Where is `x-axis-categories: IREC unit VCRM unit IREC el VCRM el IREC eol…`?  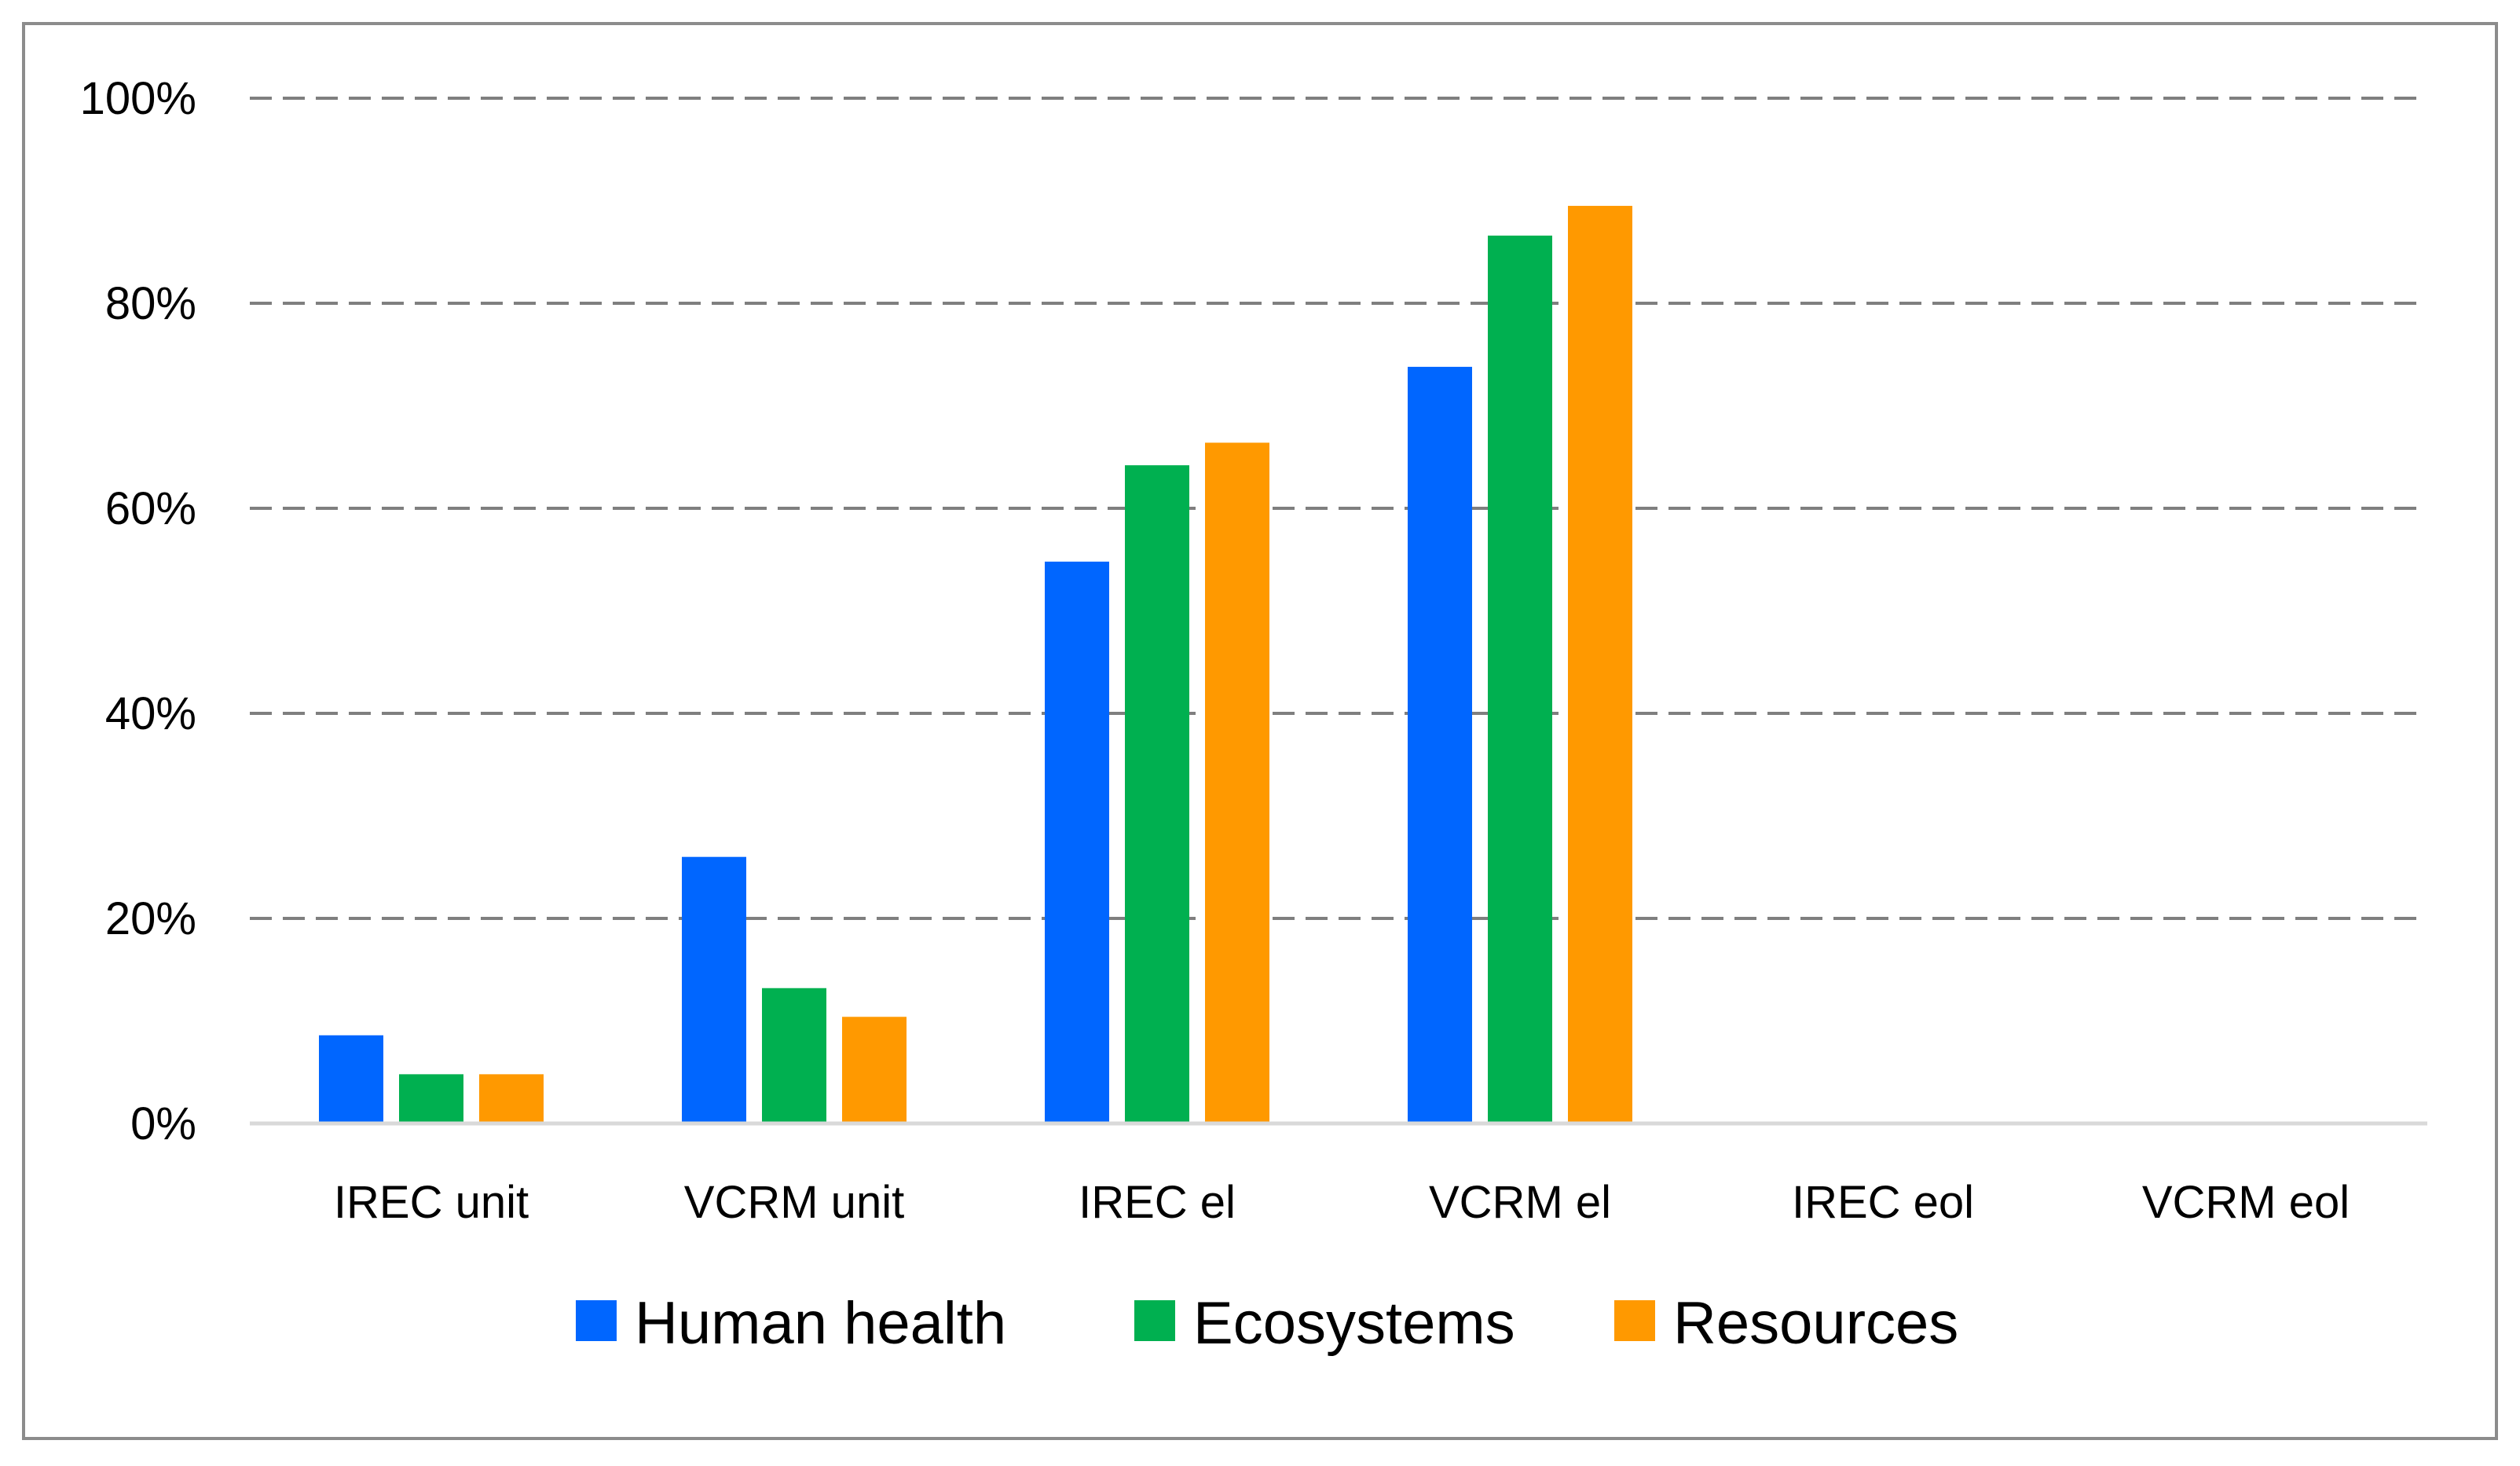
x-axis-categories: IREC unit VCRM unit IREC el VCRM el IREC eol… is located at coordinates (1342, 1202).